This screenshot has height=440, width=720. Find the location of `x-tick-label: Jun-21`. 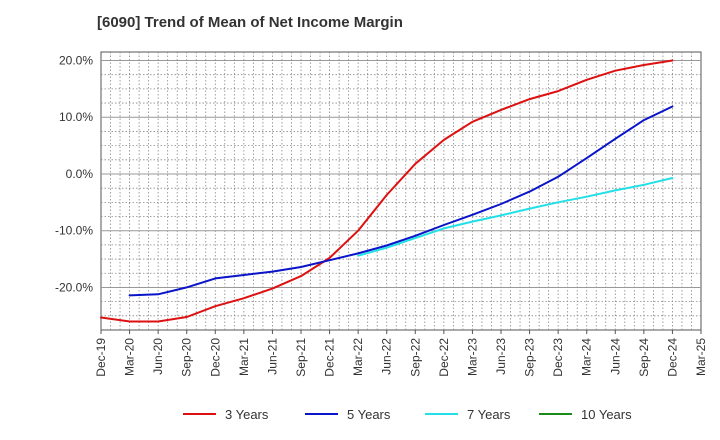

x-tick-label: Jun-21 is located at coordinates (272, 356).